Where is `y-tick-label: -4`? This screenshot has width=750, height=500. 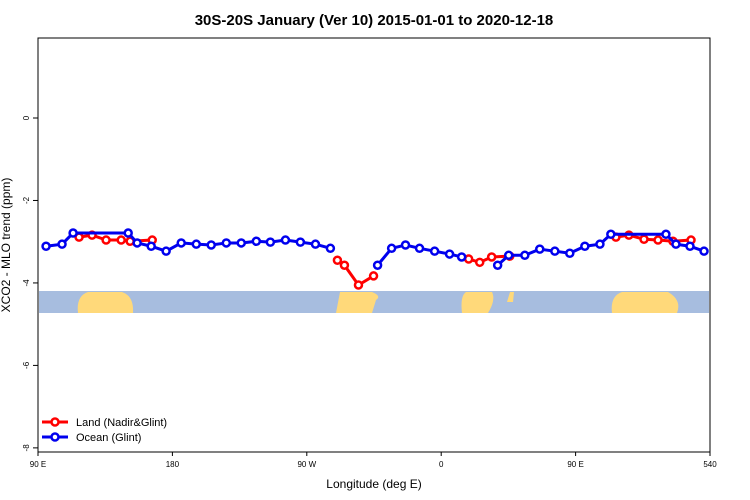
y-tick-label: -4 is located at coordinates (26, 283).